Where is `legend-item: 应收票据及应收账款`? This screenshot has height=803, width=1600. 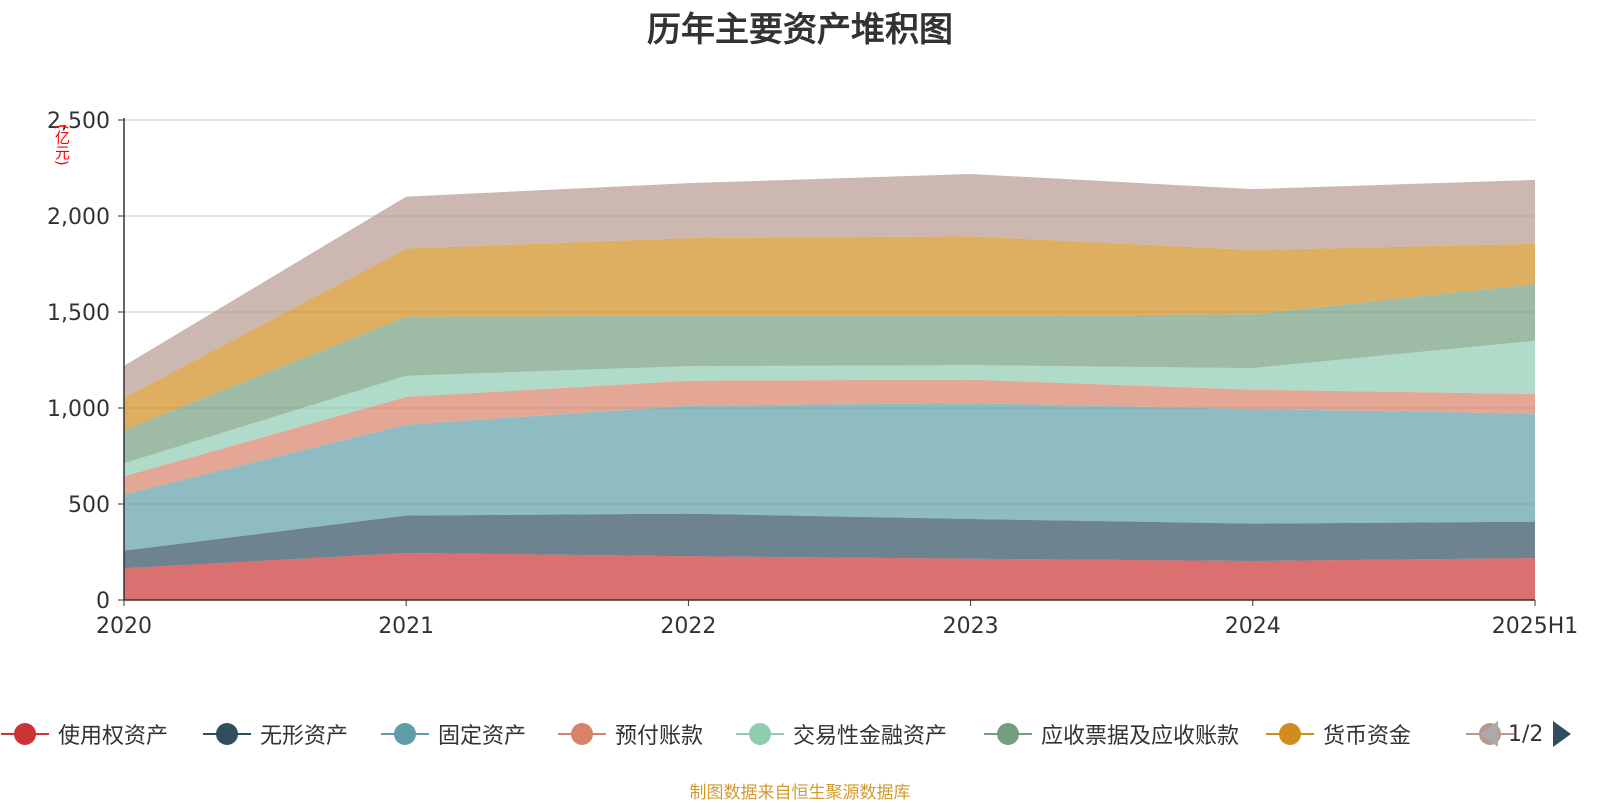
legend-item: 应收票据及应收账款 is located at coordinates (1111, 734).